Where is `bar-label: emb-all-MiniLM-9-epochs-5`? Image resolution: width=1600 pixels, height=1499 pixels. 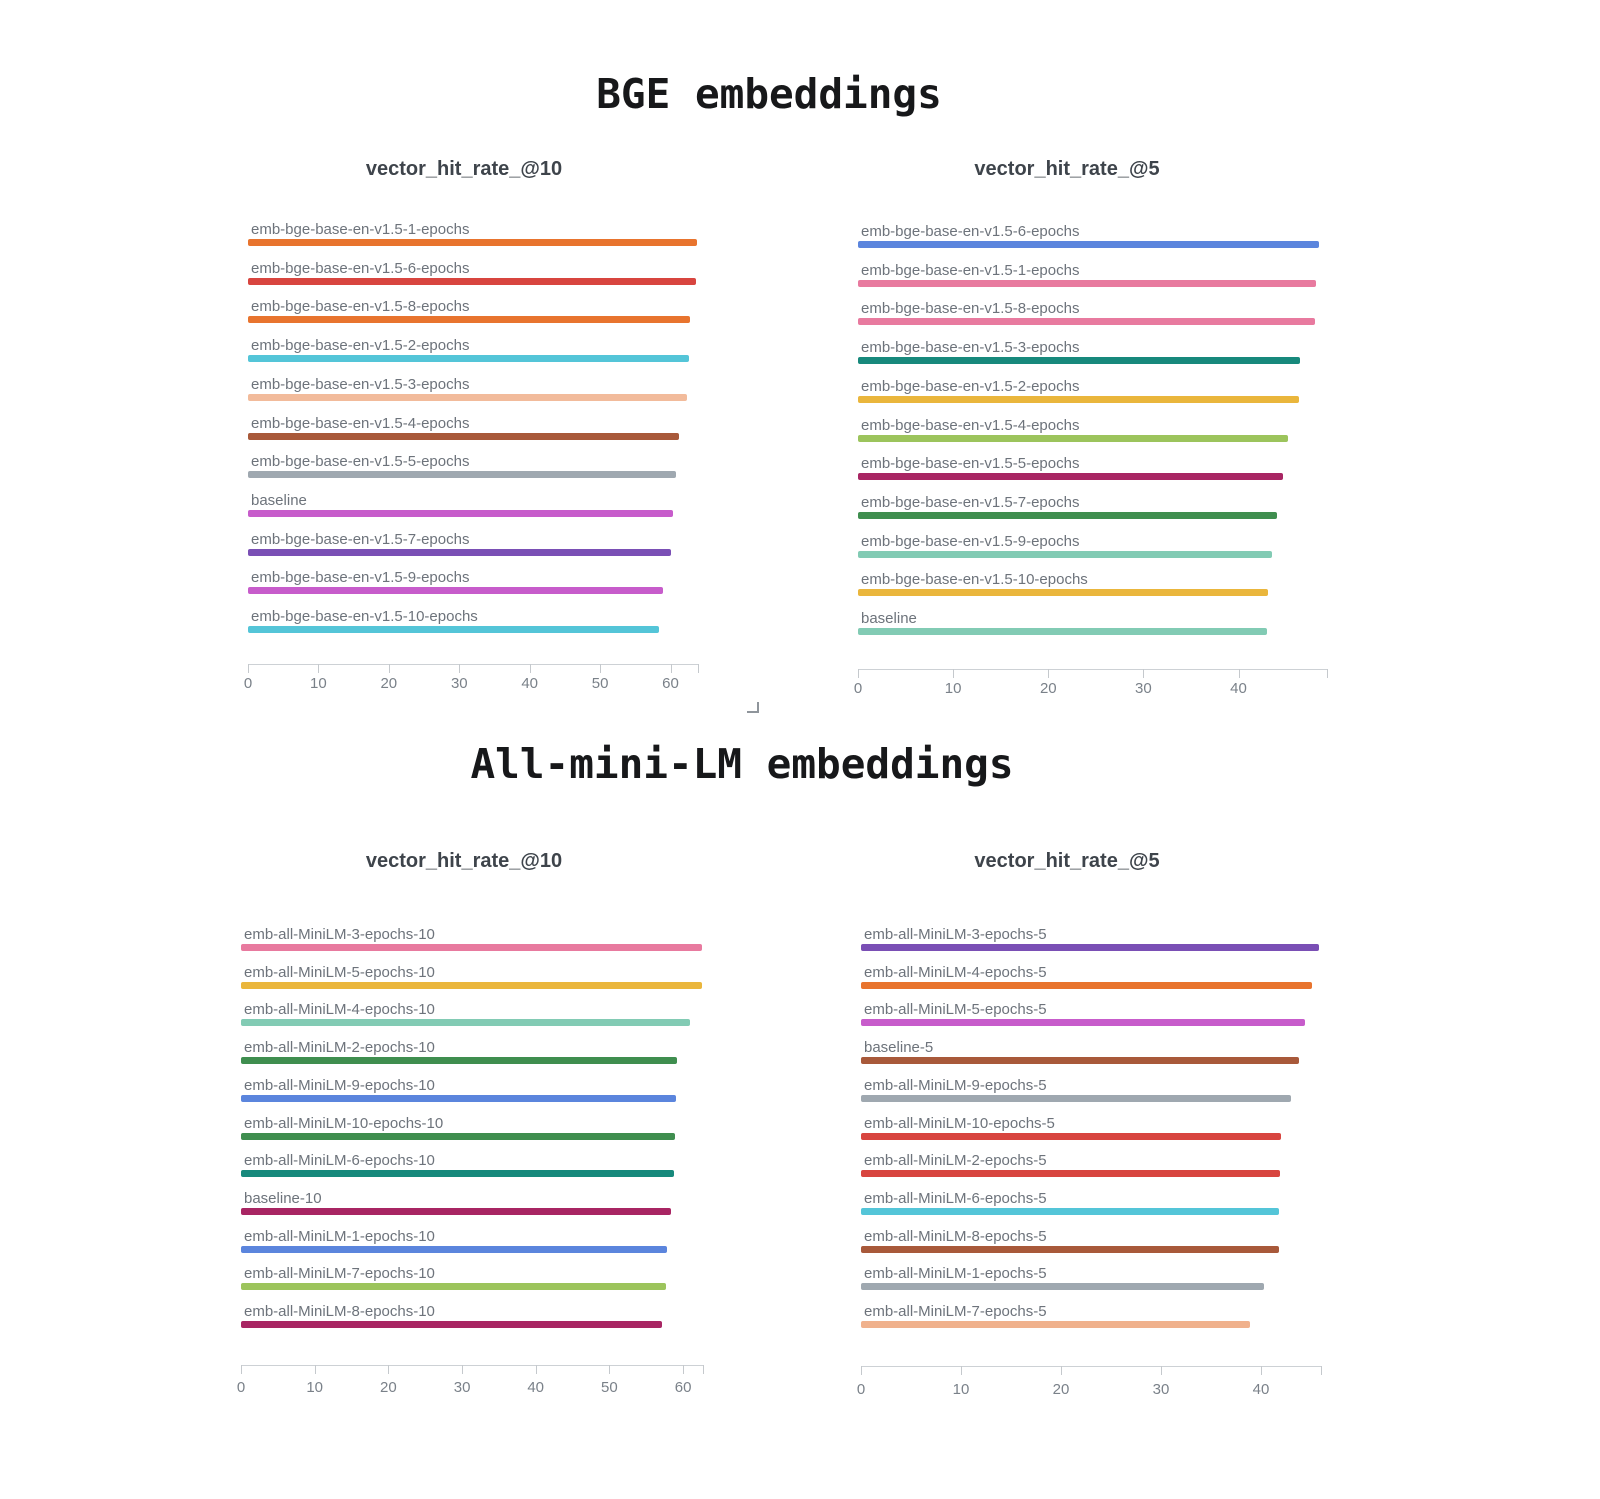 bar-label: emb-all-MiniLM-9-epochs-5 is located at coordinates (955, 1085).